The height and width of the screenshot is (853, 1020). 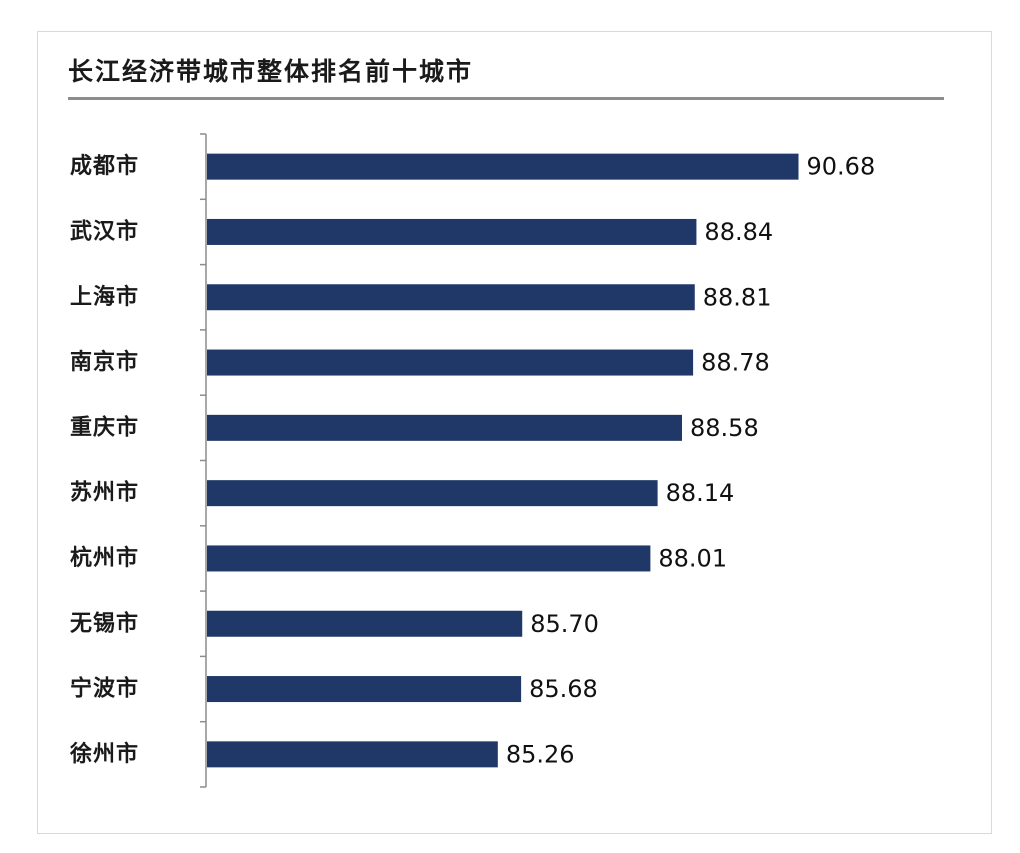 I want to click on category-label: 上海市, so click(x=104, y=297).